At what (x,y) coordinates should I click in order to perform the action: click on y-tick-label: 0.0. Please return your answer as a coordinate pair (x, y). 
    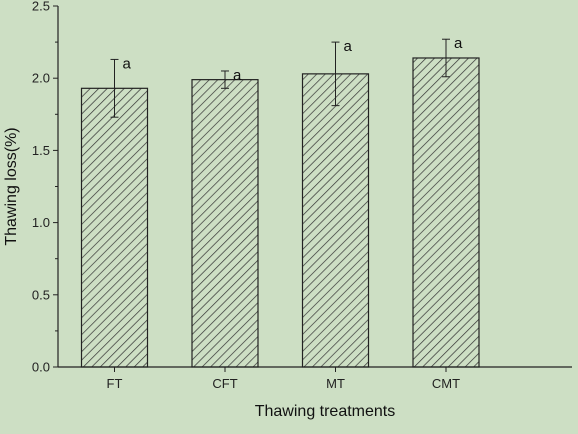
    Looking at the image, I should click on (41, 367).